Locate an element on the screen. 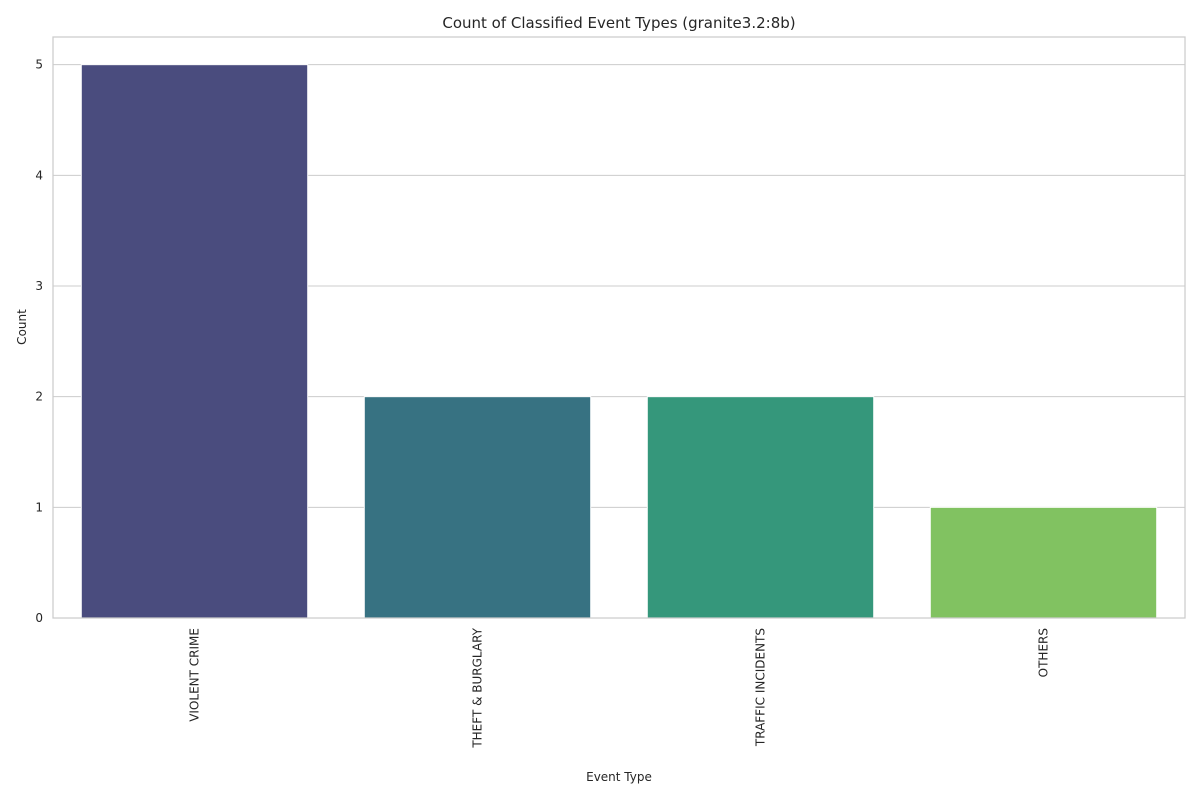 The image size is (1200, 800). y-tick-label: 0 is located at coordinates (39, 618).